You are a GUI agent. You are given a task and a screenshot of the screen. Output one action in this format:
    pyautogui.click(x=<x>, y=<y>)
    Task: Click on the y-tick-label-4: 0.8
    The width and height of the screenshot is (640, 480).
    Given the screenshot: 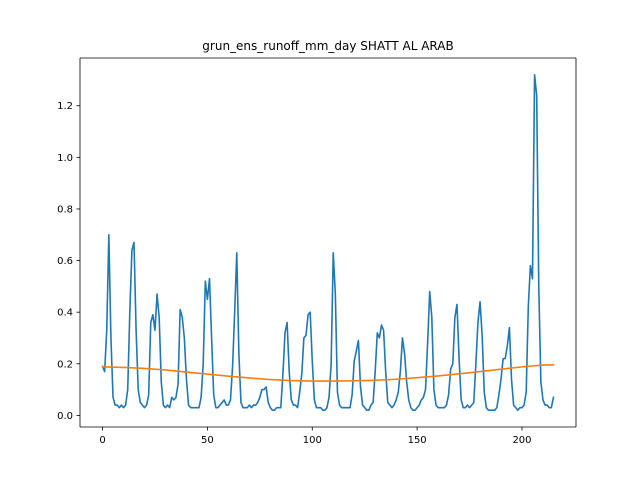 What is the action you would take?
    pyautogui.click(x=65, y=209)
    